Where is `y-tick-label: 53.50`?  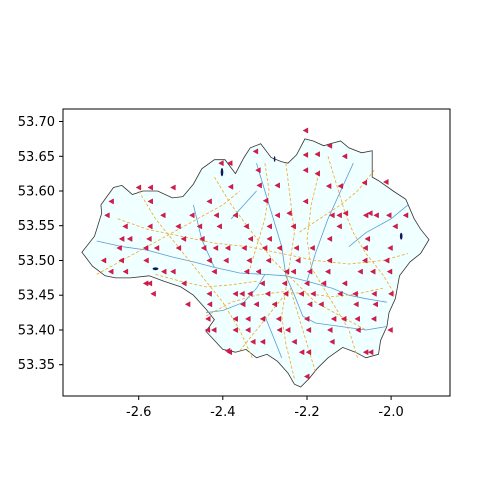 y-tick-label: 53.50 is located at coordinates (36, 261).